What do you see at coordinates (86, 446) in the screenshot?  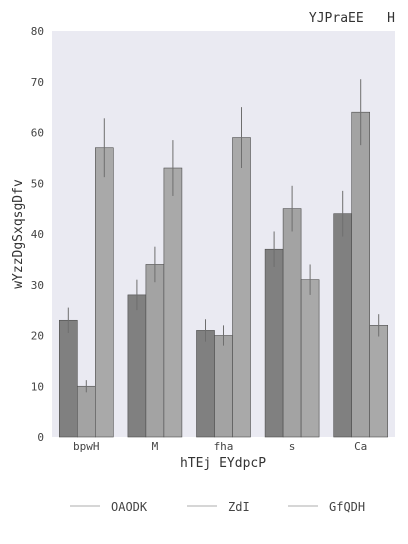 I see `x-tick-label: bpwH` at bounding box center [86, 446].